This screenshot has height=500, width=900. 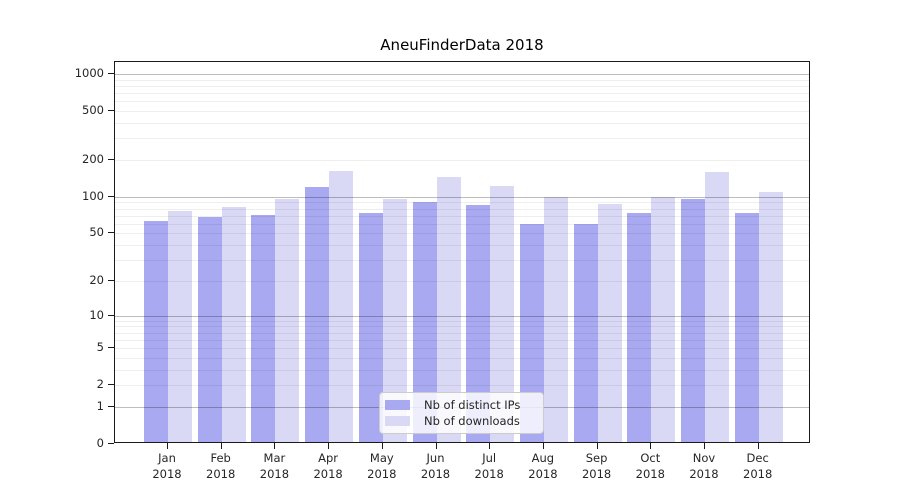 I want to click on y-tick-label: 500, so click(x=93, y=110).